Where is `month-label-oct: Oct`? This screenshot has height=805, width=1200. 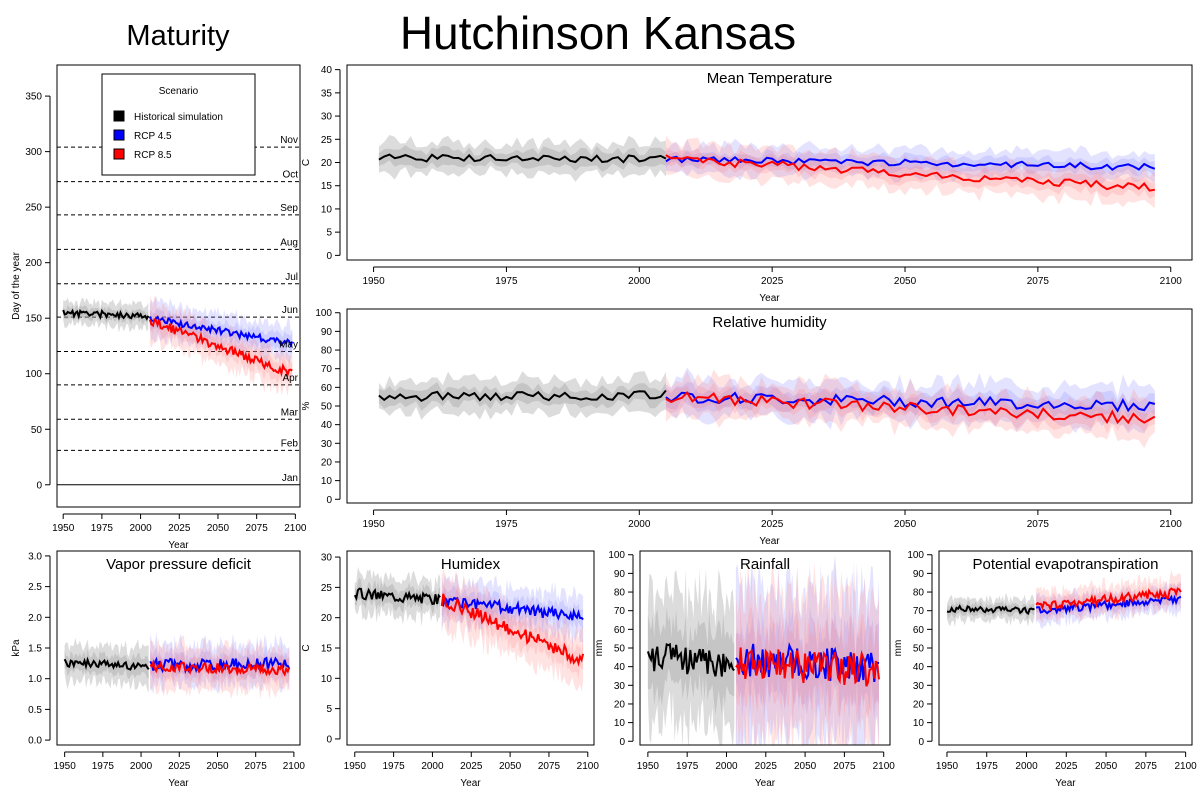
month-label-oct: Oct is located at coordinates (290, 175).